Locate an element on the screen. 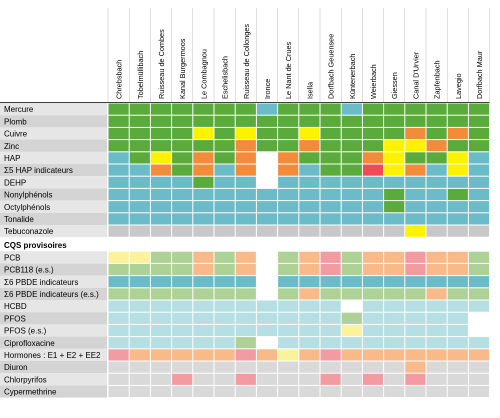 This screenshot has height=418, width=500. column-label: Le Combagnou is located at coordinates (203, 74).